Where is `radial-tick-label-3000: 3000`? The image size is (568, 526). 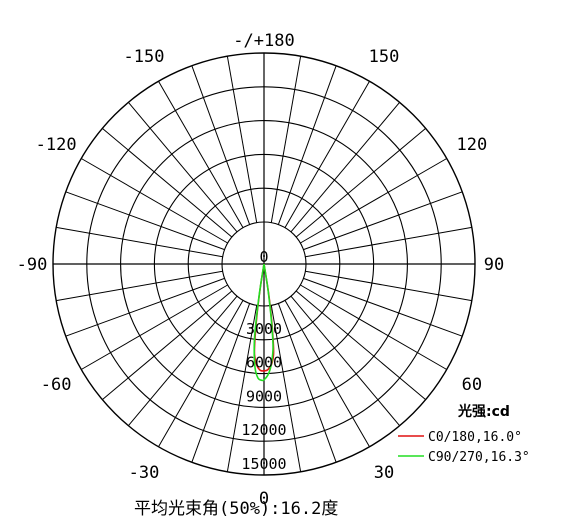 radial-tick-label-3000: 3000 is located at coordinates (264, 329).